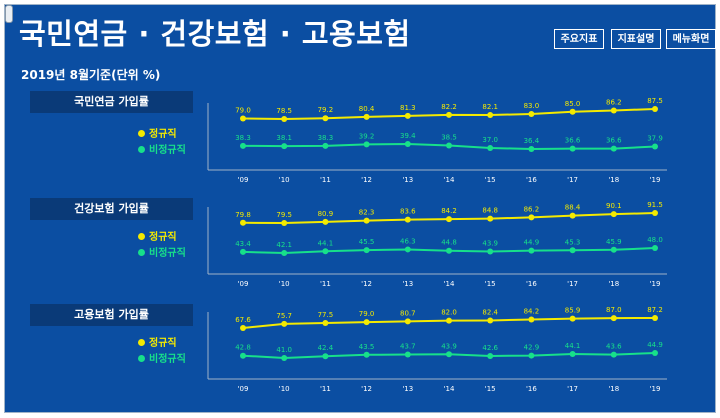 The image size is (720, 418). What do you see at coordinates (573, 311) in the screenshot?
I see `data-label-regular: 85.9` at bounding box center [573, 311].